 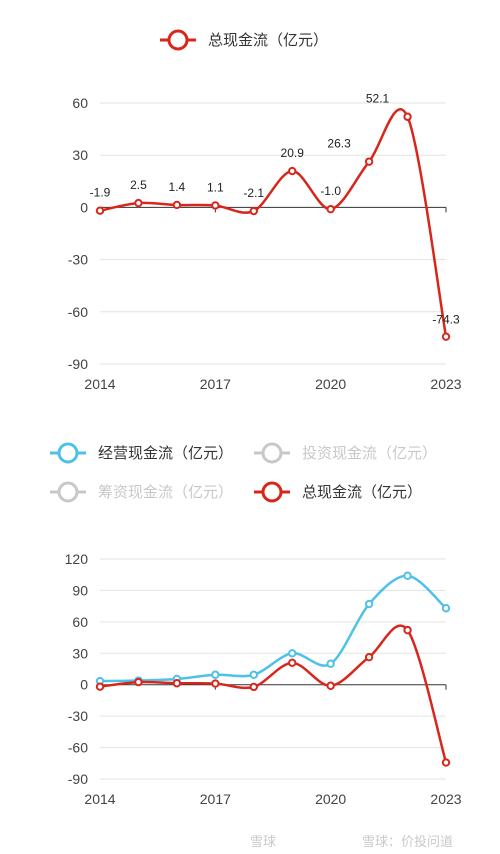 I want to click on data-label: 1.4, so click(x=177, y=187).